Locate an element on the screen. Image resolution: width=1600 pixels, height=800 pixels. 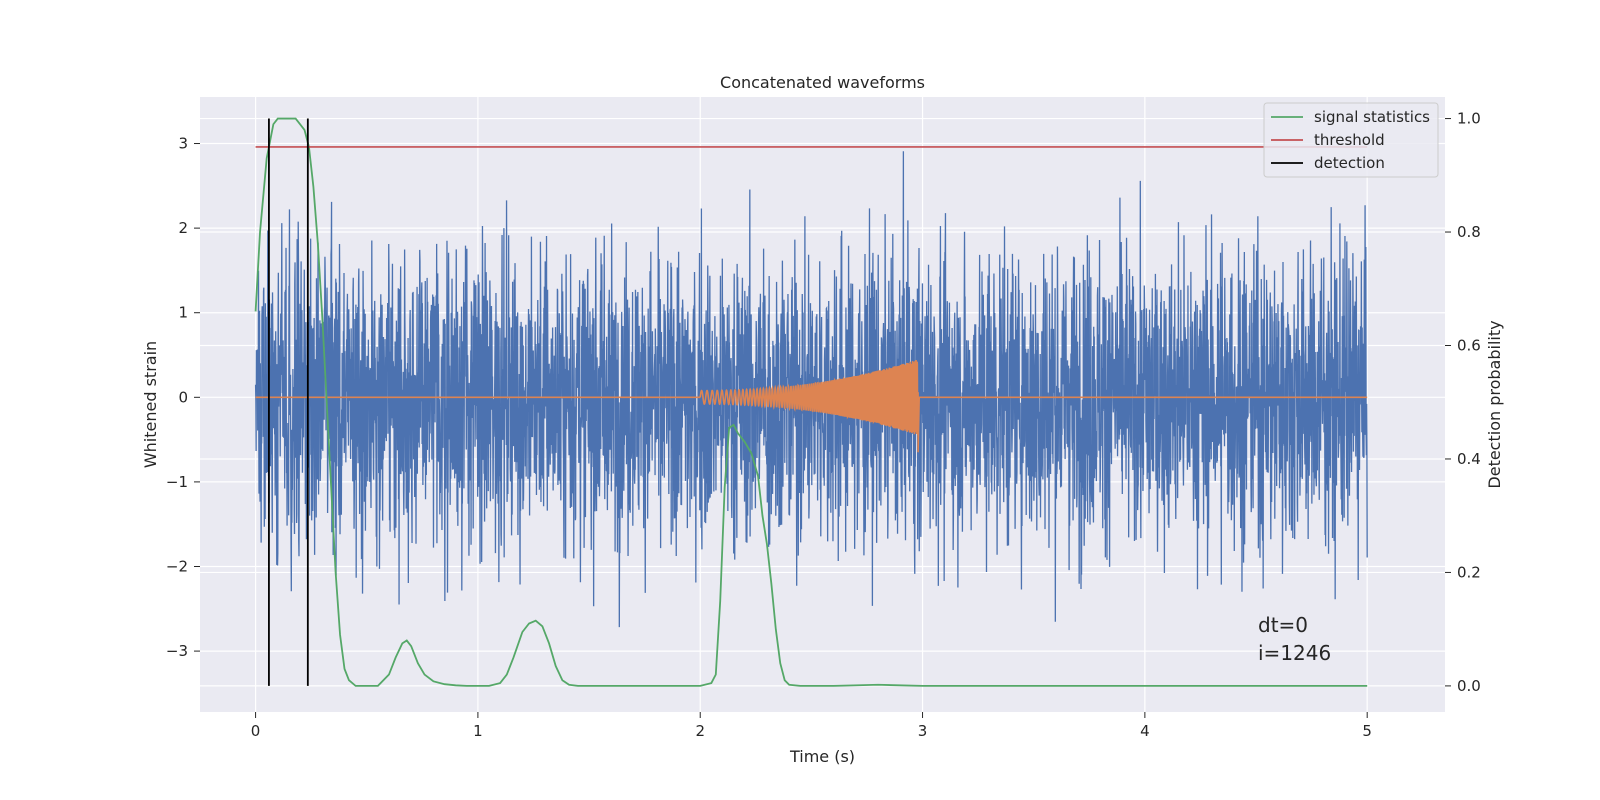
x-tick-label: 0 is located at coordinates (256, 731).